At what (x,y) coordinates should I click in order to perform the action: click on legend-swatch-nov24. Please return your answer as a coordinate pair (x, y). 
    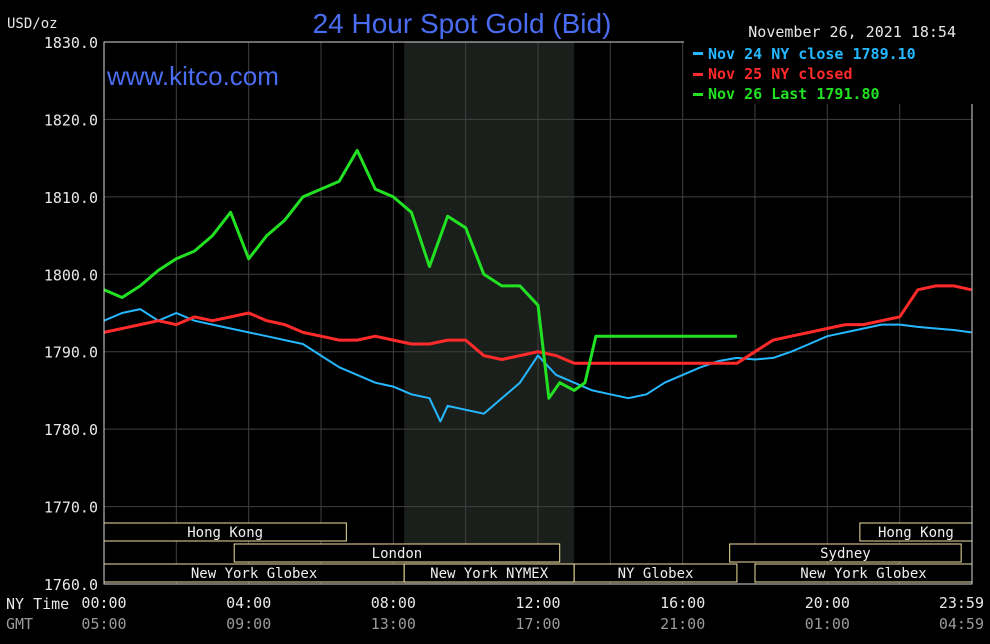
    Looking at the image, I should click on (698, 53).